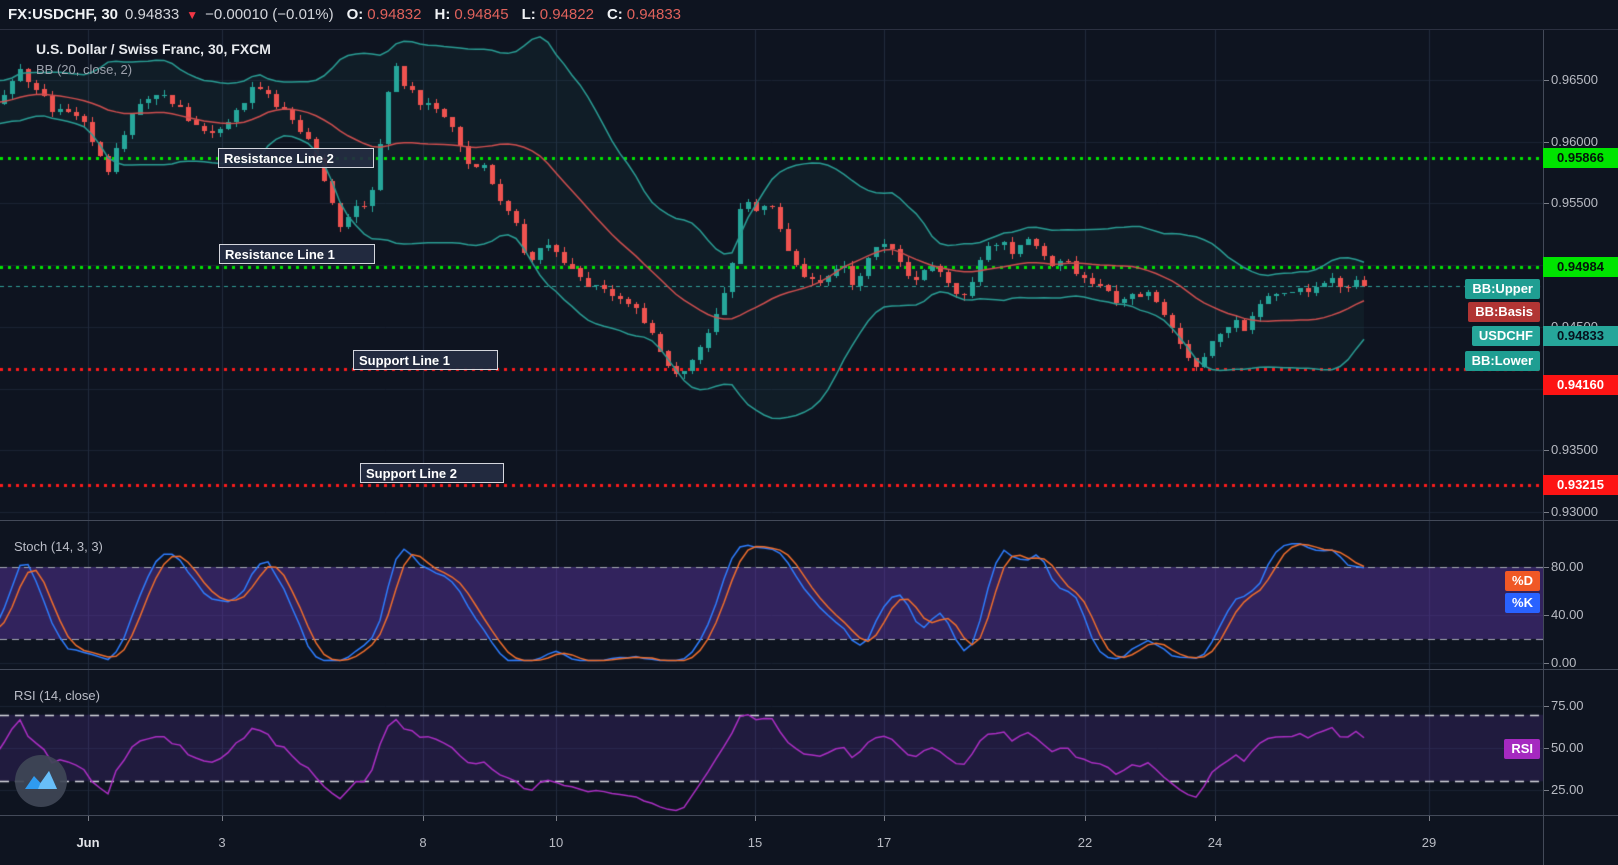  I want to click on symbol-name: FX:USDCHF, 30, so click(63, 14).